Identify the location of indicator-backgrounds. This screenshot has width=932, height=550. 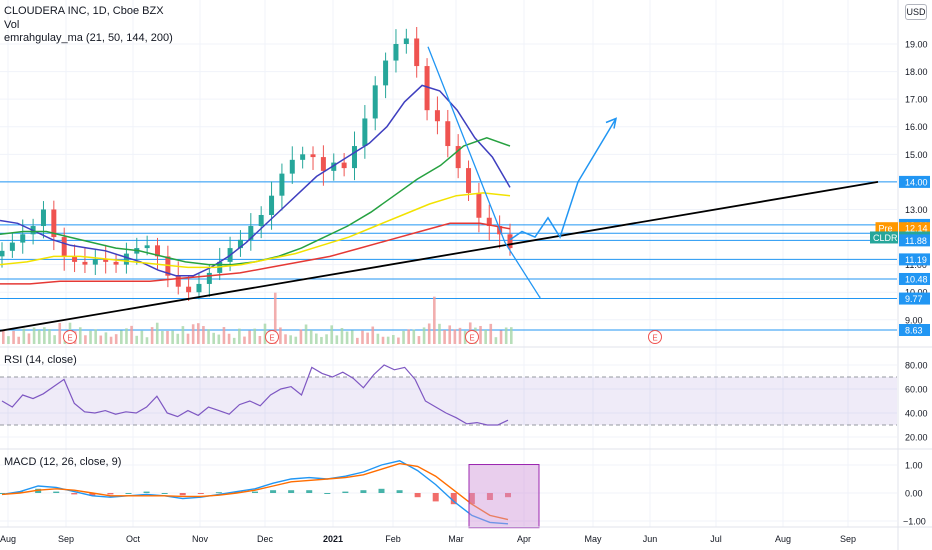
(448, 401).